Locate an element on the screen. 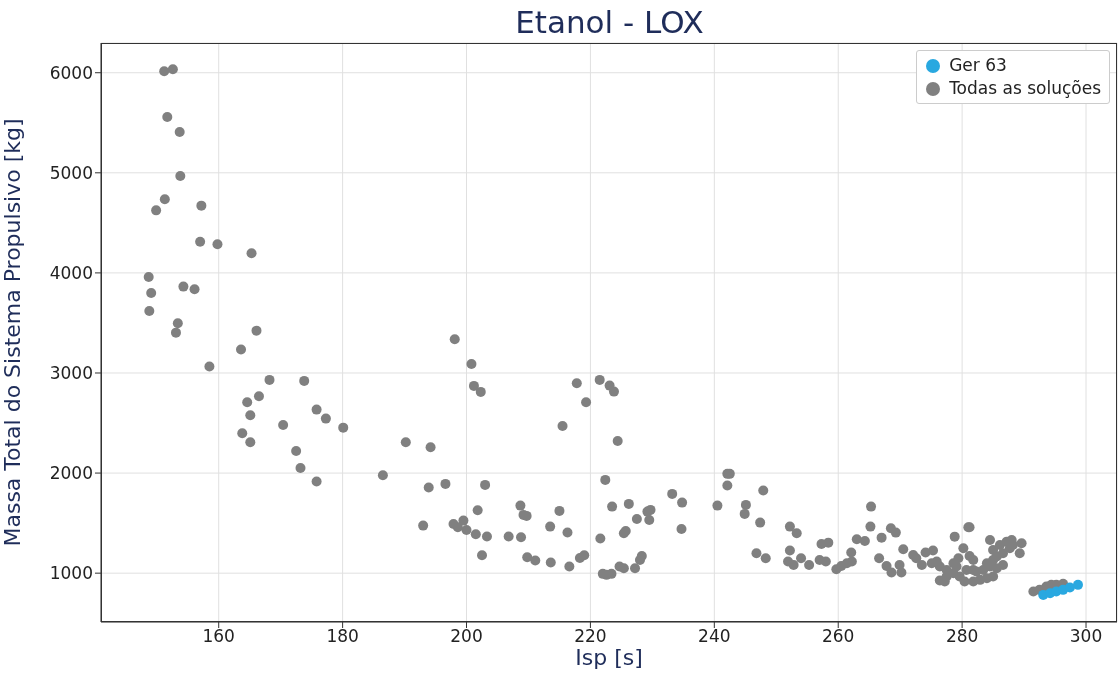 The width and height of the screenshot is (1118, 677). x-axis-title: Isp [s] is located at coordinates (609, 657).